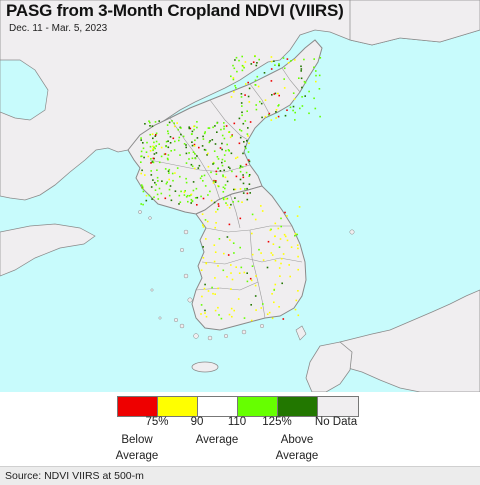 Image resolution: width=480 pixels, height=485 pixels. What do you see at coordinates (205, 367) in the screenshot?
I see `jeju-island` at bounding box center [205, 367].